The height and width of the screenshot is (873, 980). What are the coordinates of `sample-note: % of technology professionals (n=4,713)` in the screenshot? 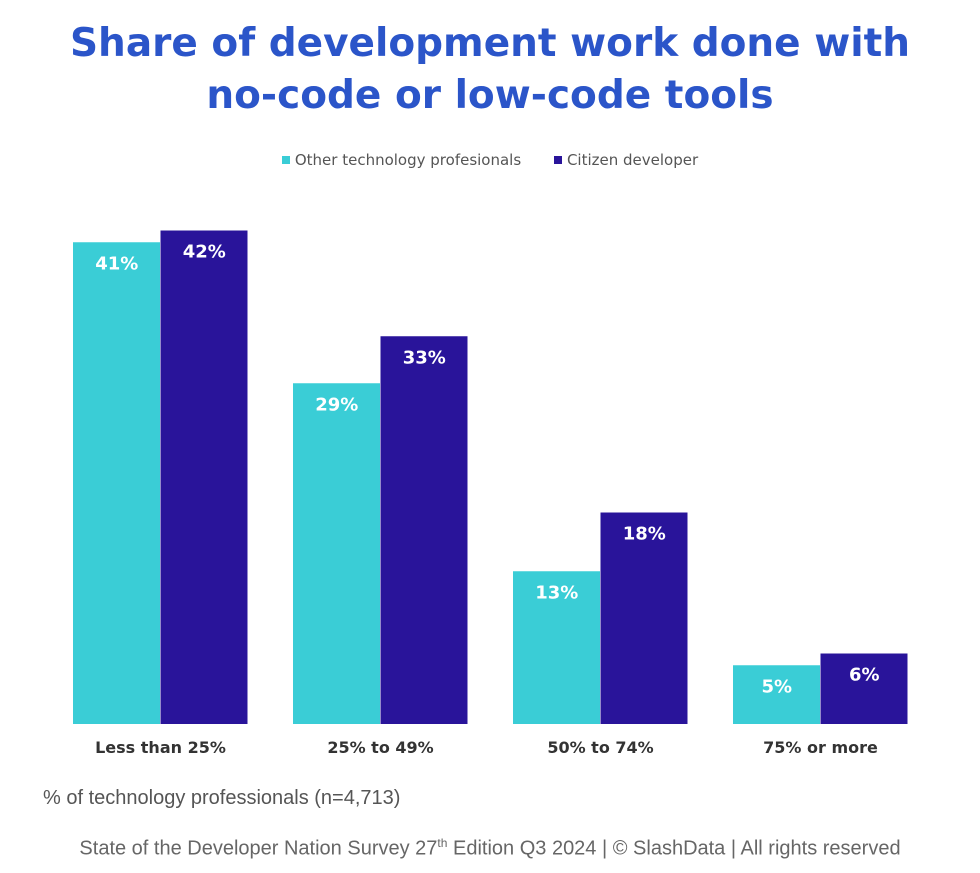 It's located at (222, 798).